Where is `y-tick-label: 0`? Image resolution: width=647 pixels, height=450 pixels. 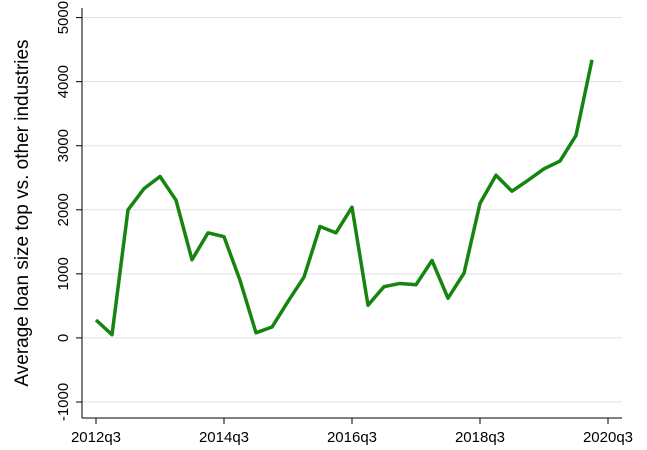
y-tick-label: 0 is located at coordinates (63, 338).